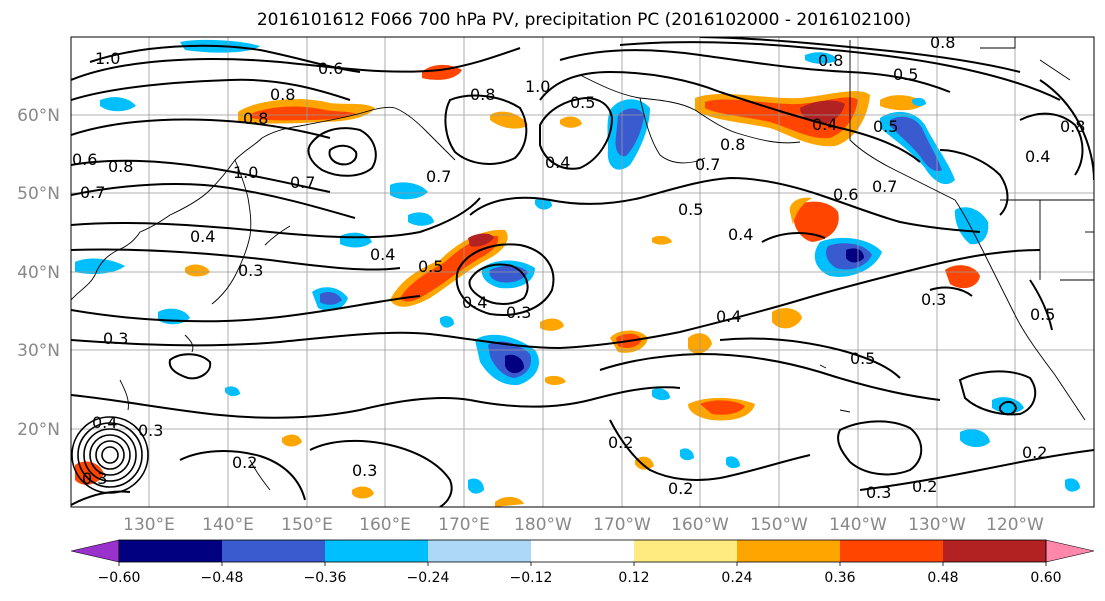 Image resolution: width=1105 pixels, height=601 pixels. What do you see at coordinates (855, 255) in the screenshot?
I see `precip-neg-east-low-max` at bounding box center [855, 255].